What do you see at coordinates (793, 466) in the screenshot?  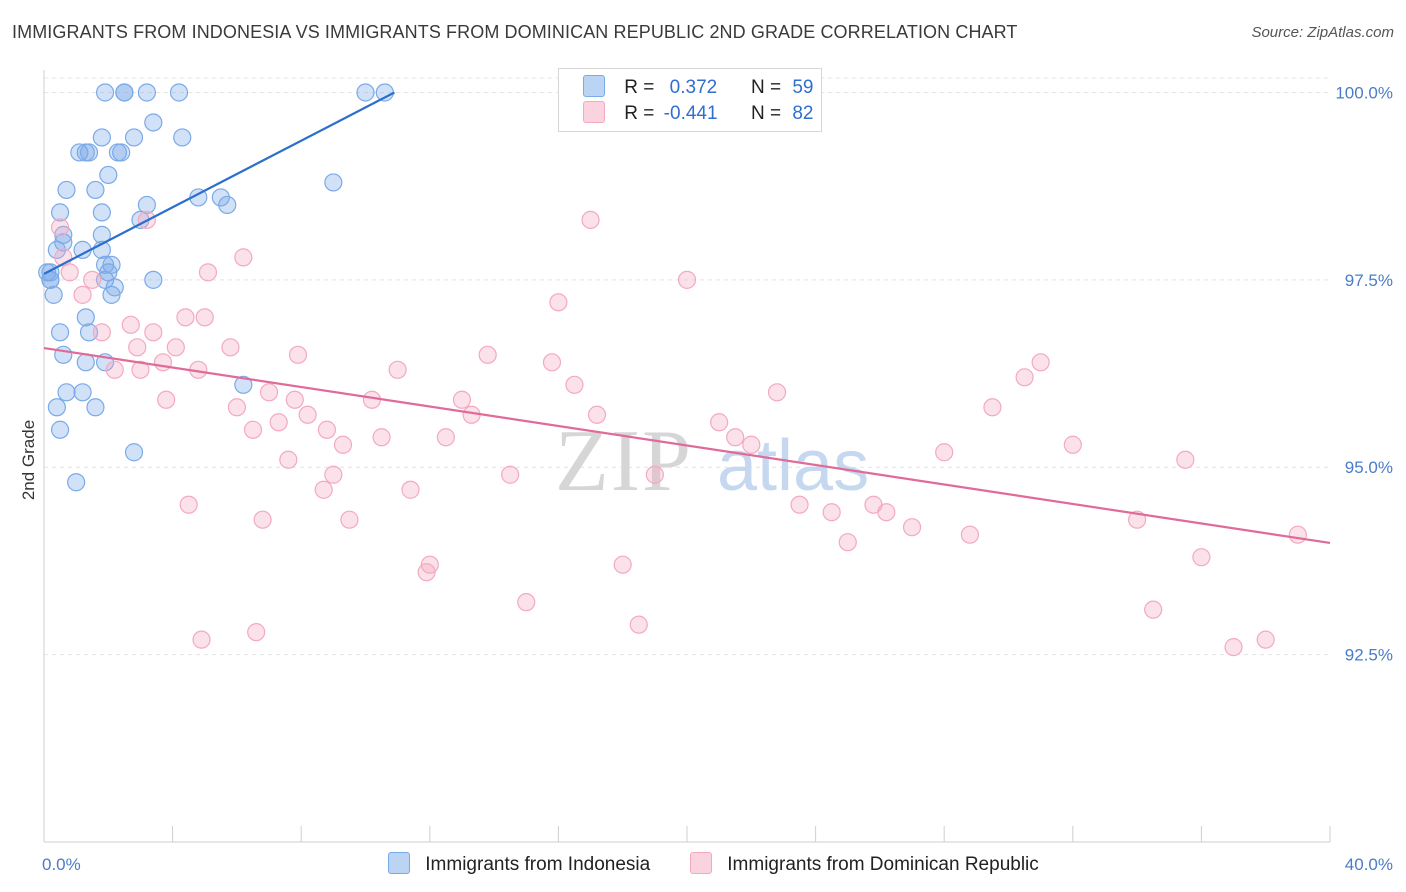 I see `watermark-atlas: atlas` at bounding box center [793, 466].